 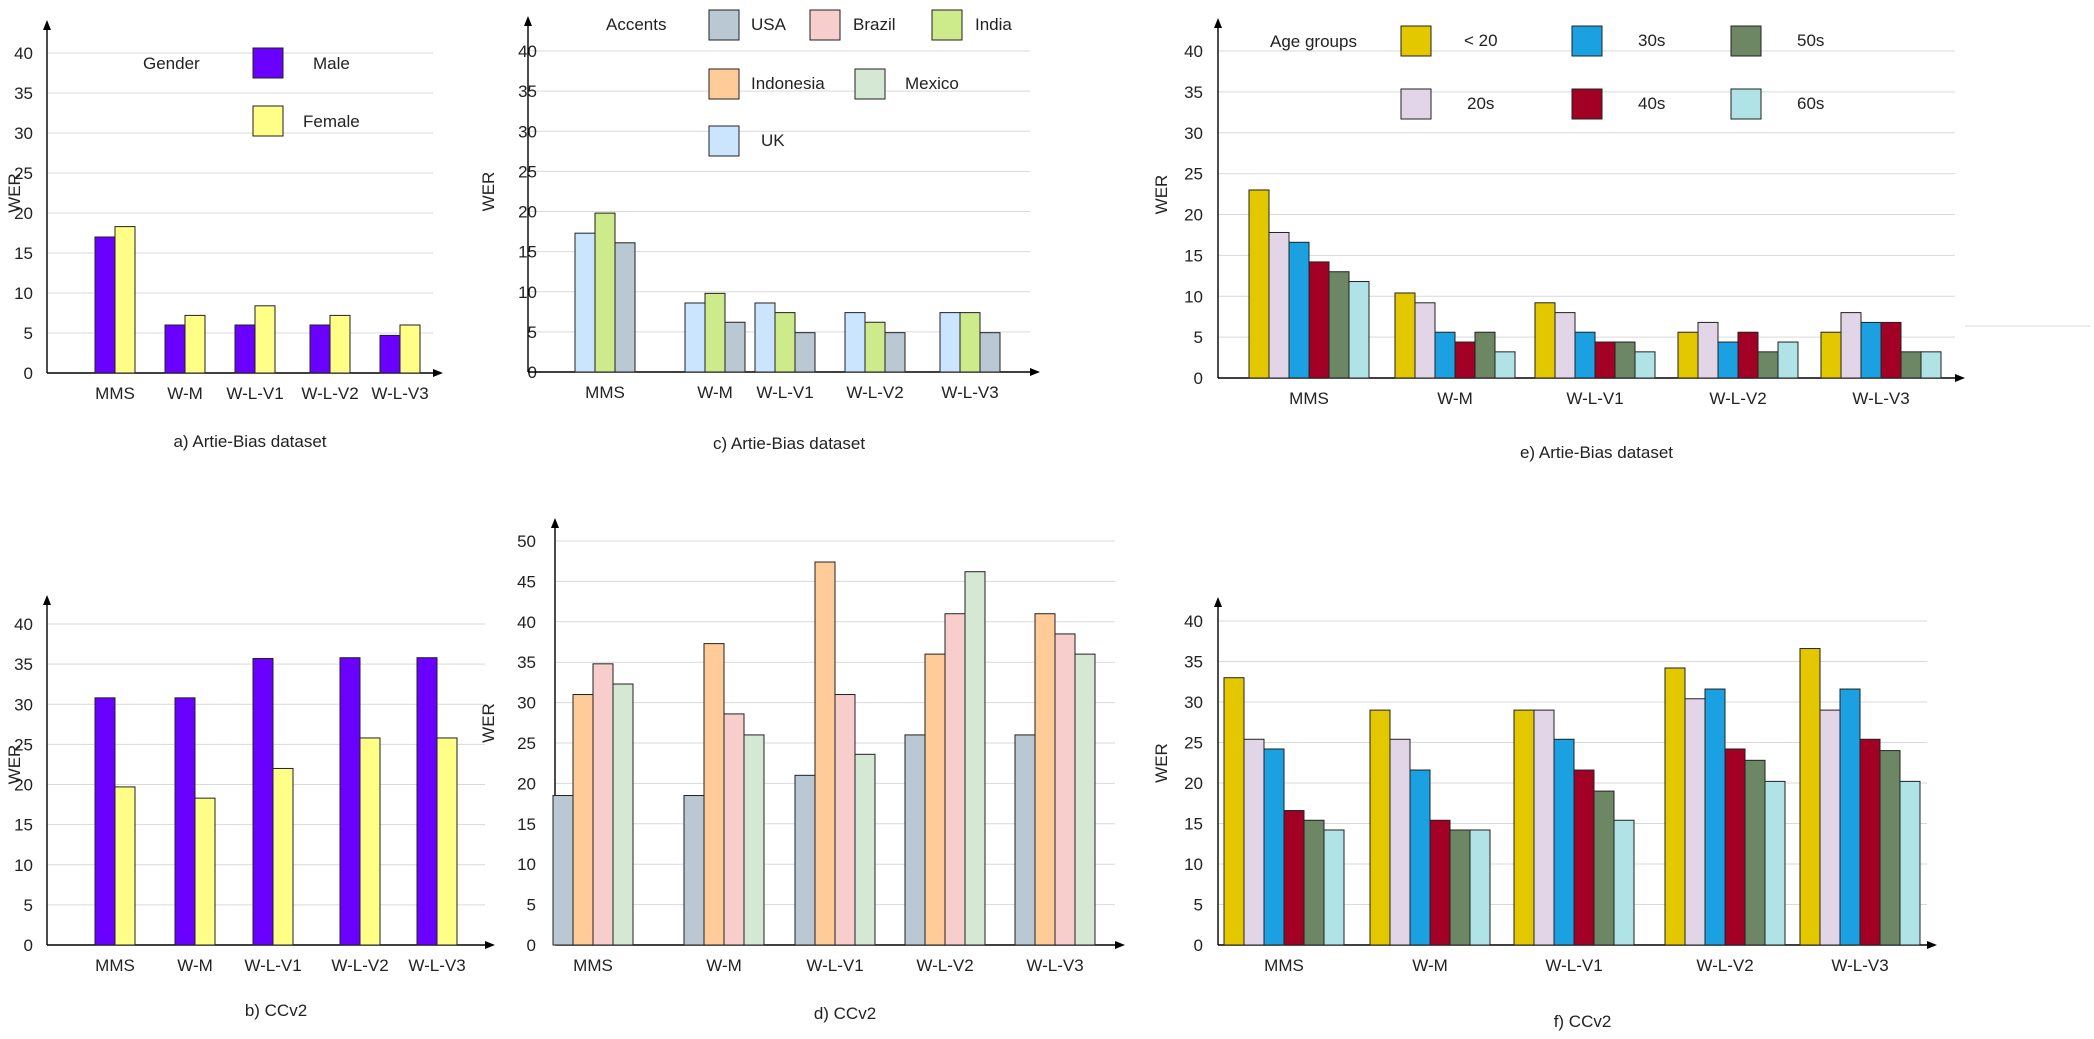 What do you see at coordinates (990, 352) in the screenshot?
I see `bar-usa-w-l-v3` at bounding box center [990, 352].